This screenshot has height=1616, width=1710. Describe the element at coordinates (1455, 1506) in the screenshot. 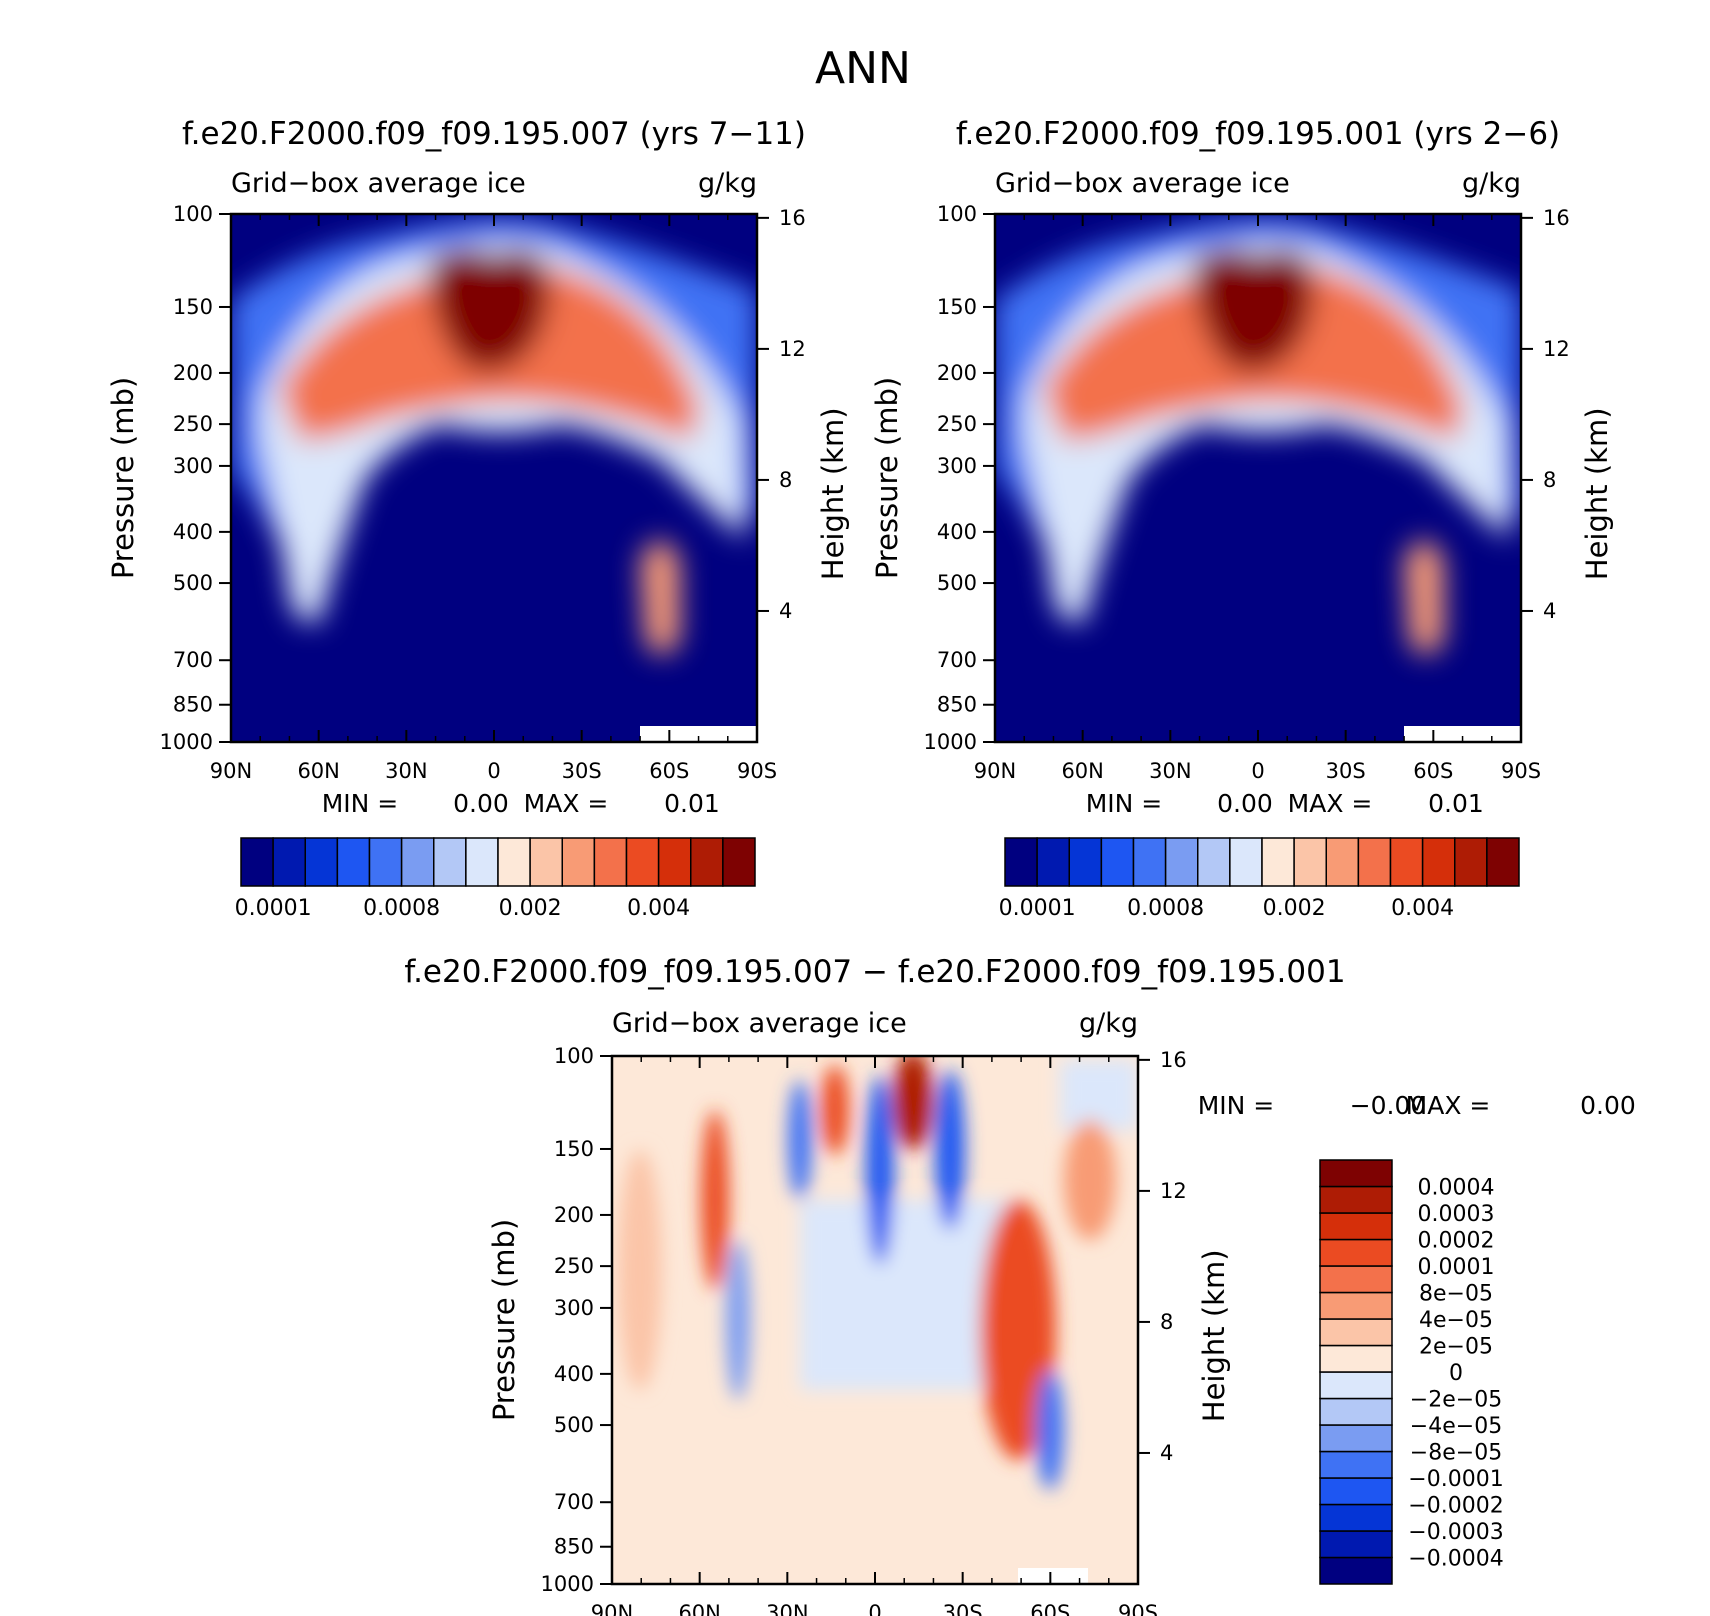

I see `colorbar-label: −0.0002` at that location.